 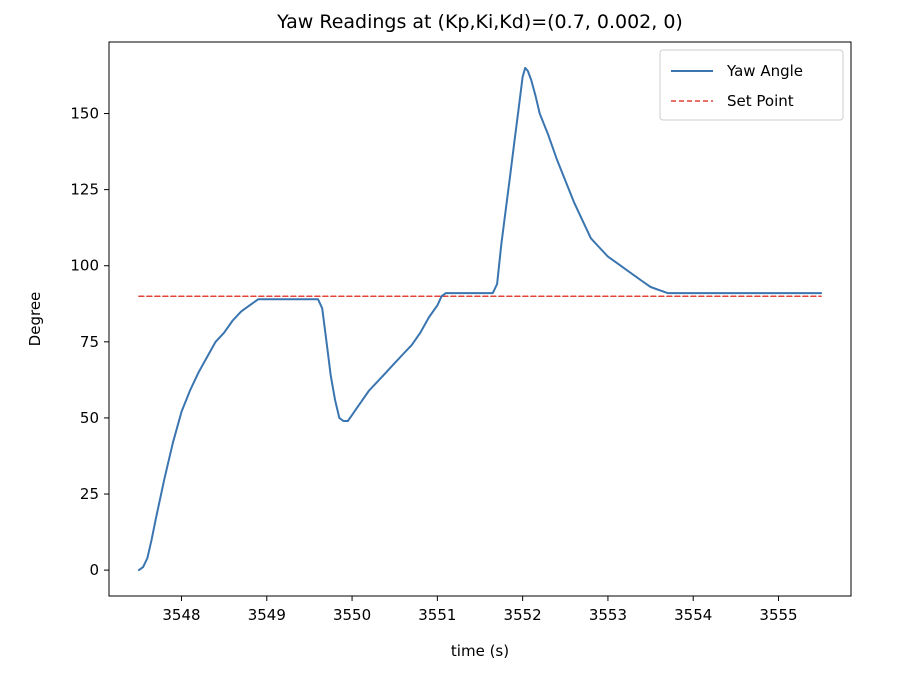 What do you see at coordinates (84, 266) in the screenshot?
I see `y-tick-label: 100` at bounding box center [84, 266].